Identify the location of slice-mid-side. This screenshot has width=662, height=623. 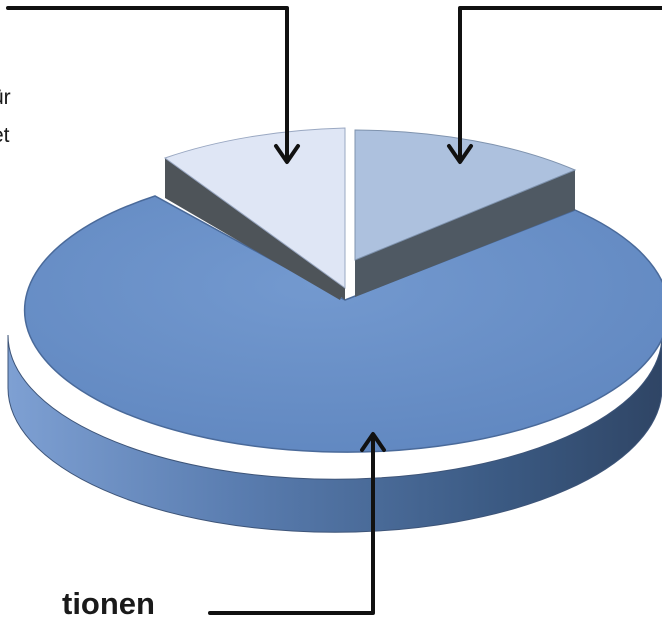
(465, 233).